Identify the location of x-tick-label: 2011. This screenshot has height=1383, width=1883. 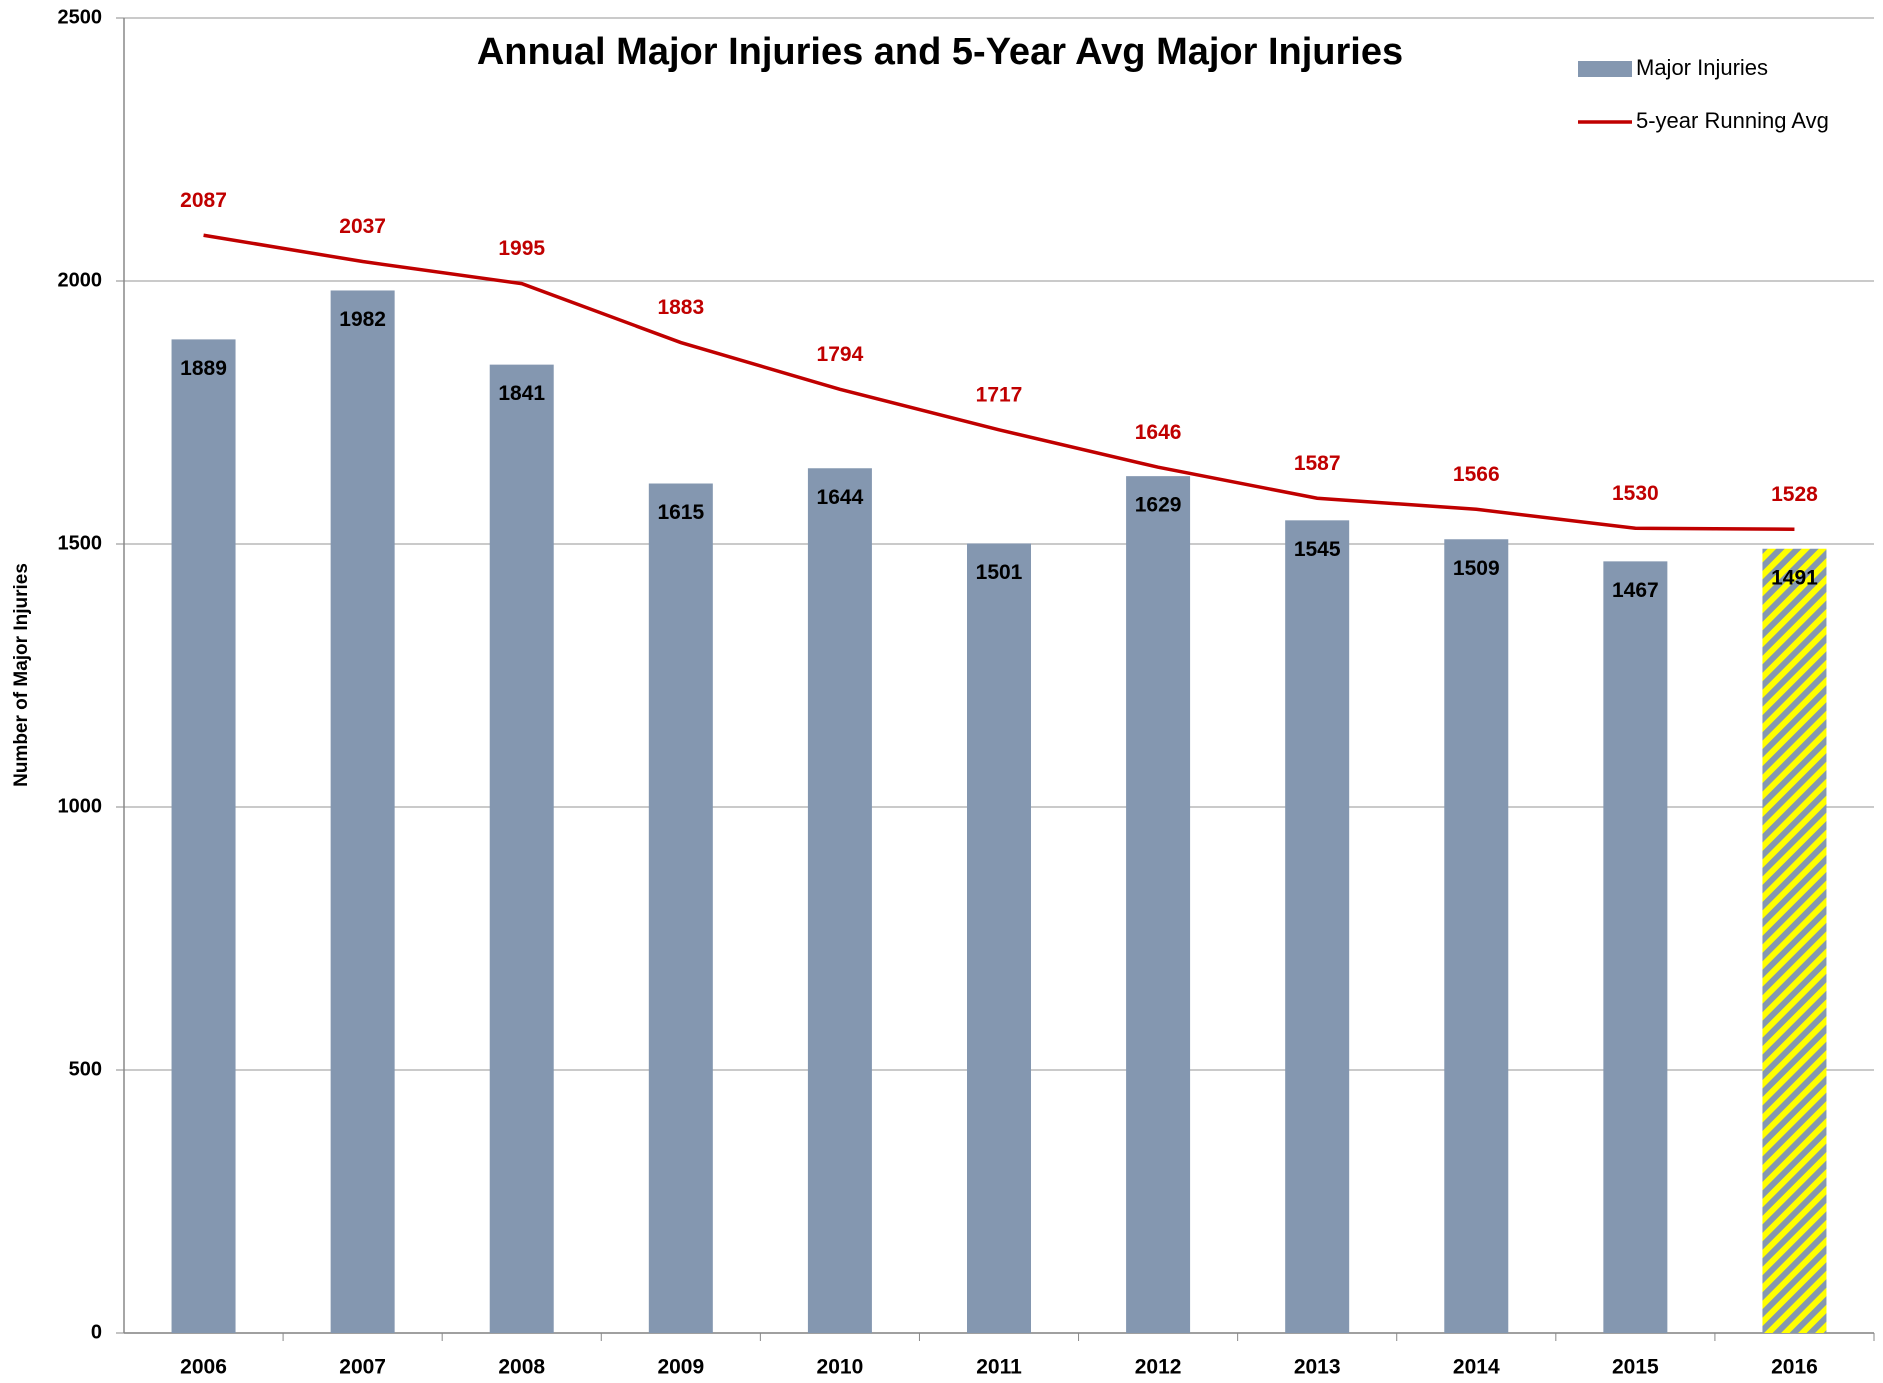
(999, 1367).